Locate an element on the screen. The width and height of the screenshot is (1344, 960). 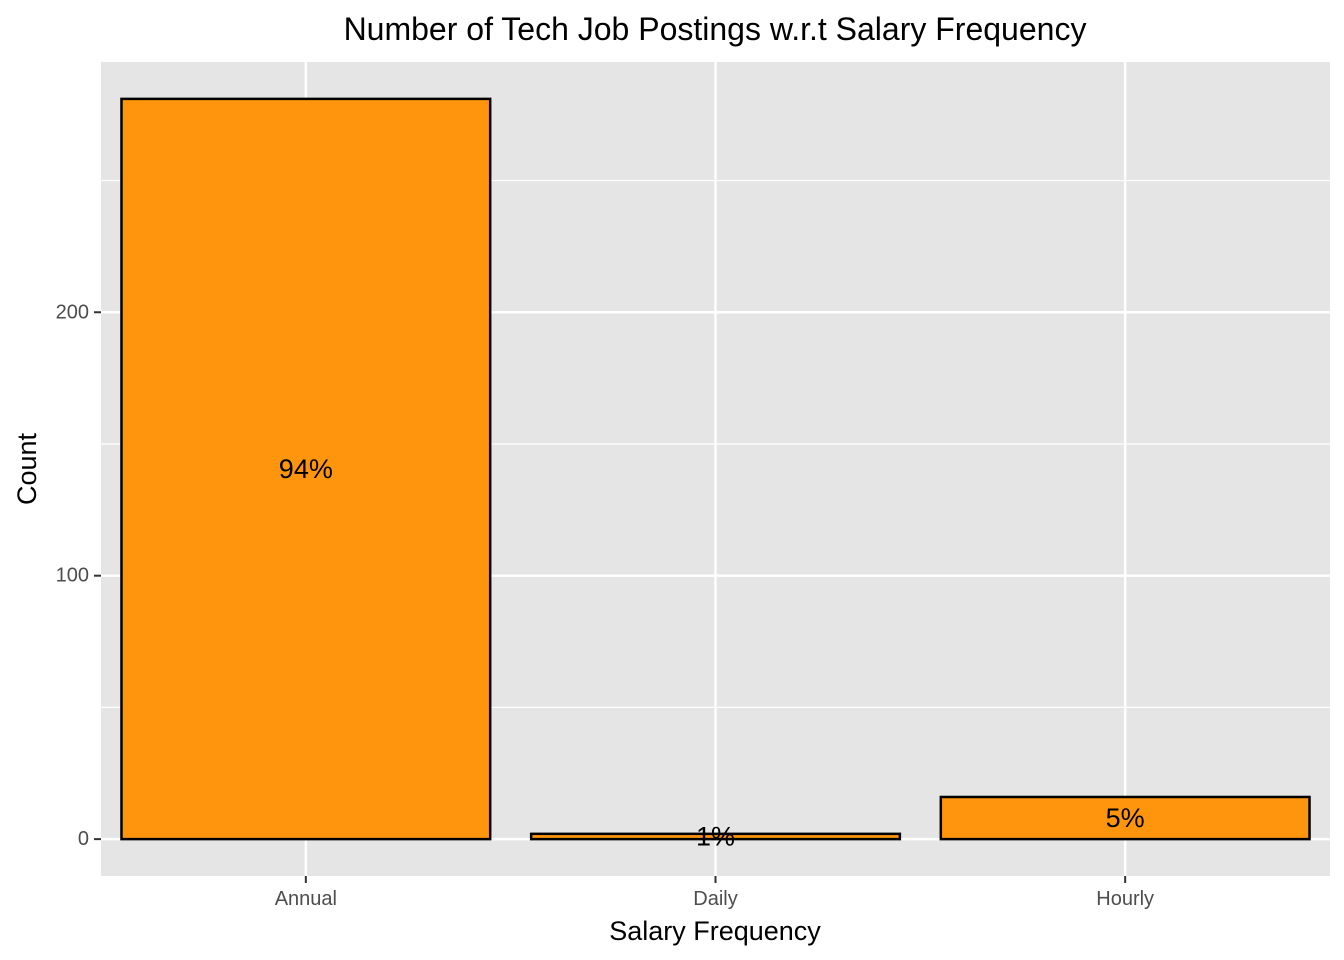
y-axis: 0 100 200 is located at coordinates (78, 575).